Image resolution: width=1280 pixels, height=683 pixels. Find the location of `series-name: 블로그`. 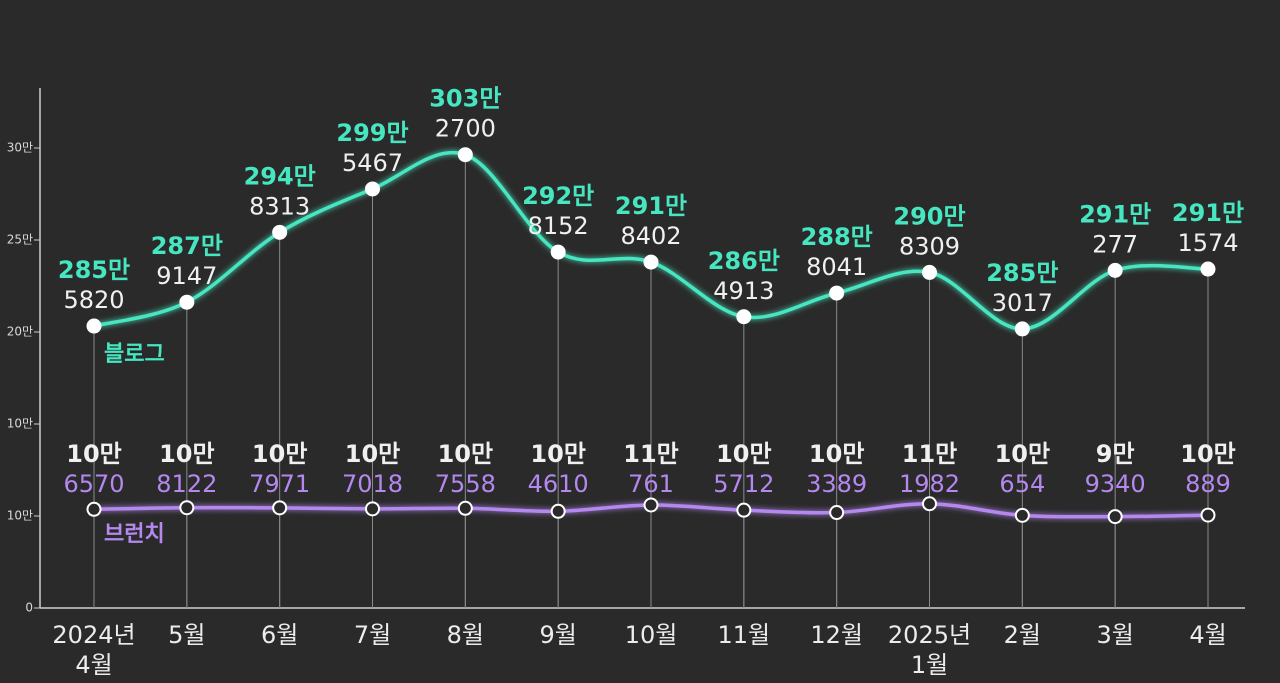

series-name: 블로그 is located at coordinates (134, 354).